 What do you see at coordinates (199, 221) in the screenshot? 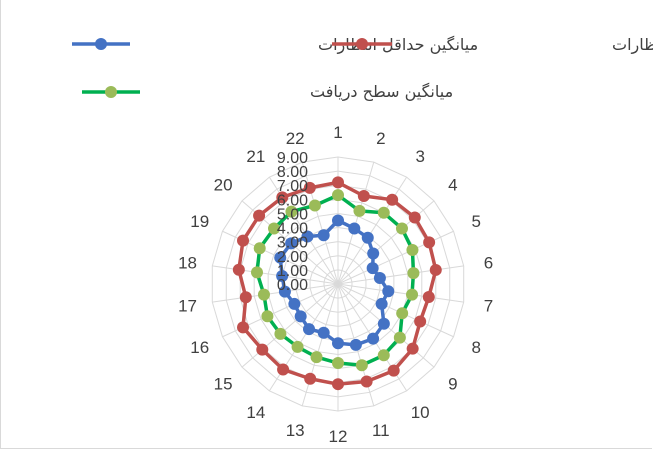
I see `category-label: 19` at bounding box center [199, 221].